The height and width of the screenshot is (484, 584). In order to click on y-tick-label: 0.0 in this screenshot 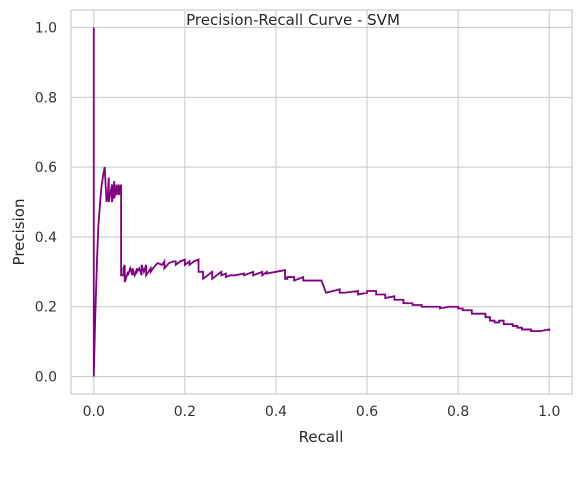, I will do `click(46, 378)`.